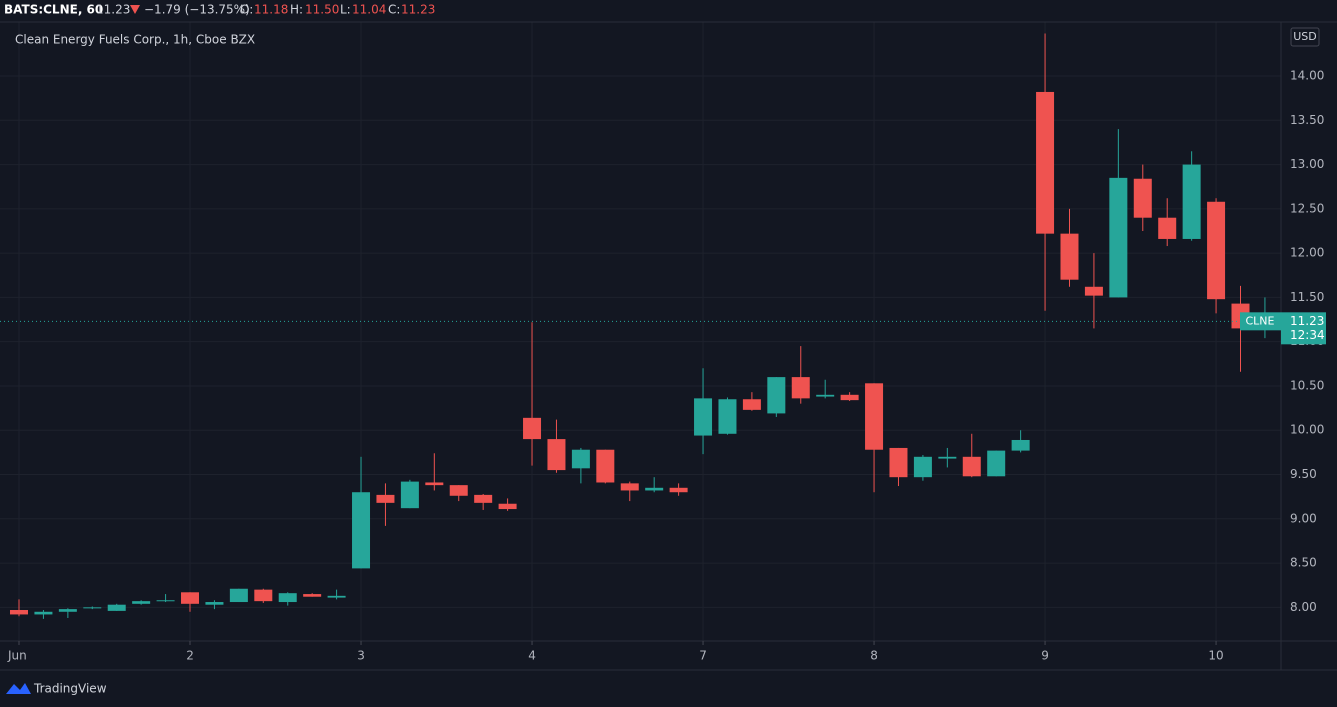  What do you see at coordinates (1303, 474) in the screenshot?
I see `y-tick-label: 9.50` at bounding box center [1303, 474].